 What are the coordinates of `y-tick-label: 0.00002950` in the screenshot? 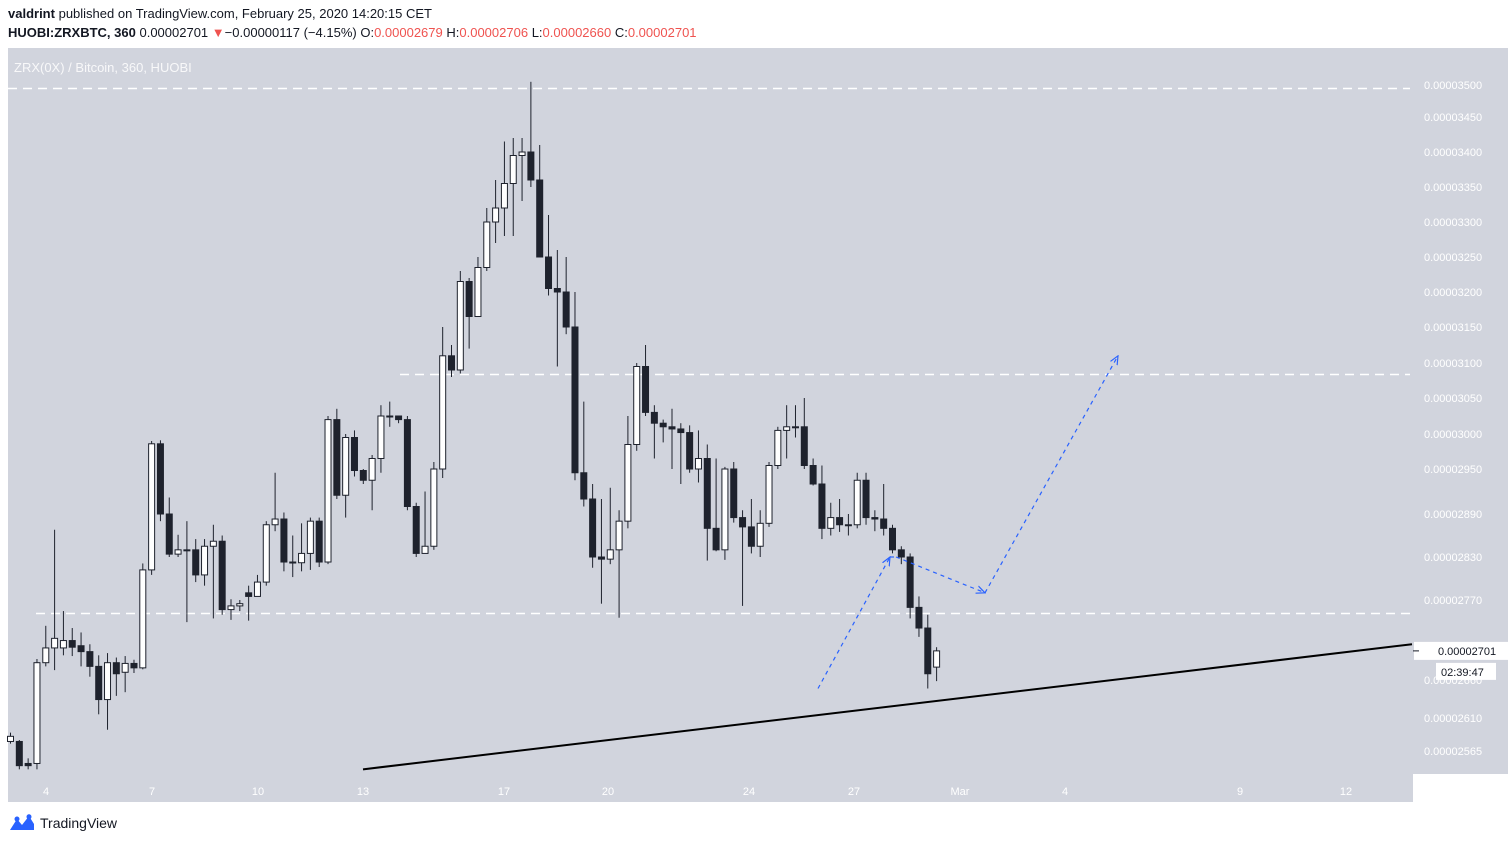 It's located at (1453, 470).